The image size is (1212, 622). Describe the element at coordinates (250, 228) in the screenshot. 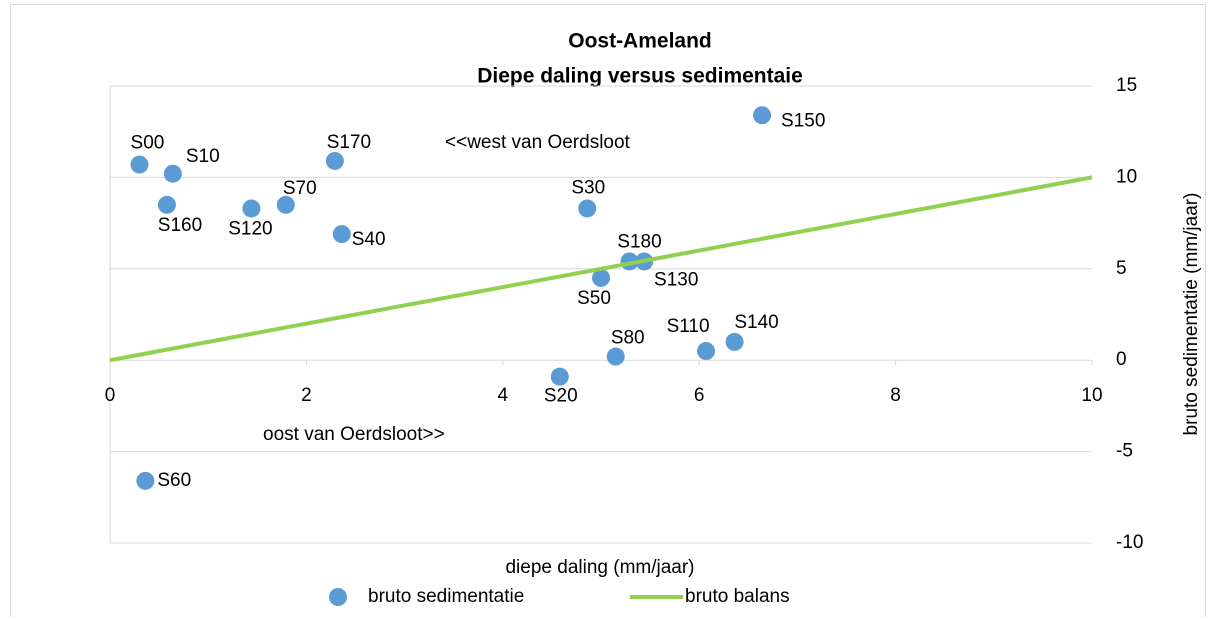

I see `point-label: S120` at that location.